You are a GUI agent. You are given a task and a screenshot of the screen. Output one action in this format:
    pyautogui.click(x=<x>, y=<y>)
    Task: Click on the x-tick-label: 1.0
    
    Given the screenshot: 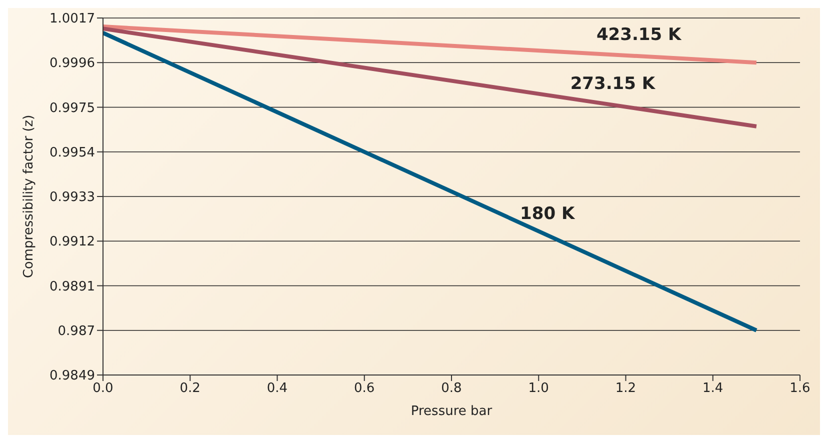 What is the action you would take?
    pyautogui.click(x=538, y=388)
    